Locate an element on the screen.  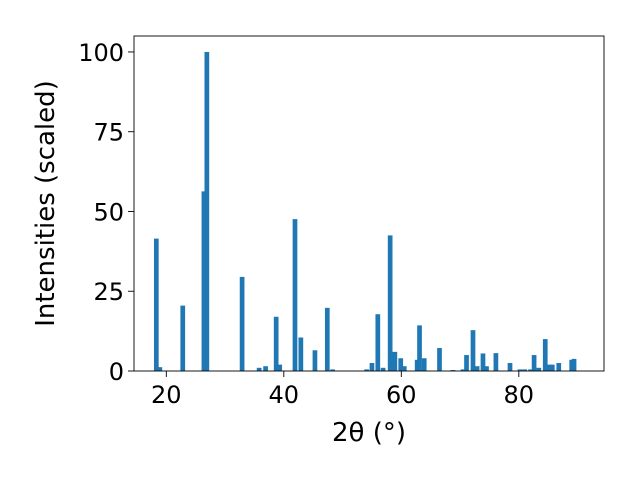
y-tick-label: 0 is located at coordinates (116, 372).